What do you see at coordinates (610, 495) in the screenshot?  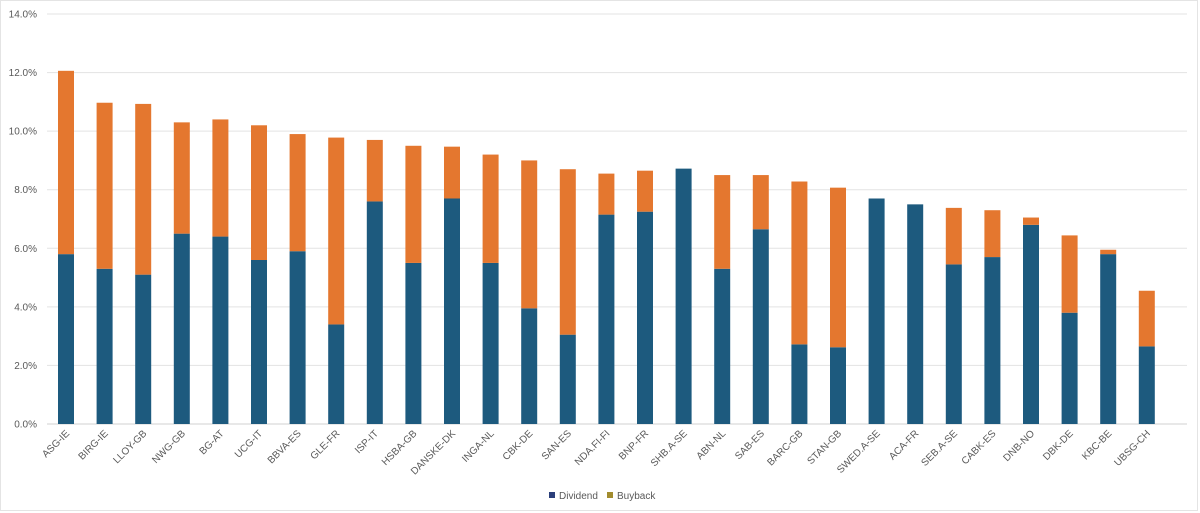 I see `legend-swatch-buyback` at bounding box center [610, 495].